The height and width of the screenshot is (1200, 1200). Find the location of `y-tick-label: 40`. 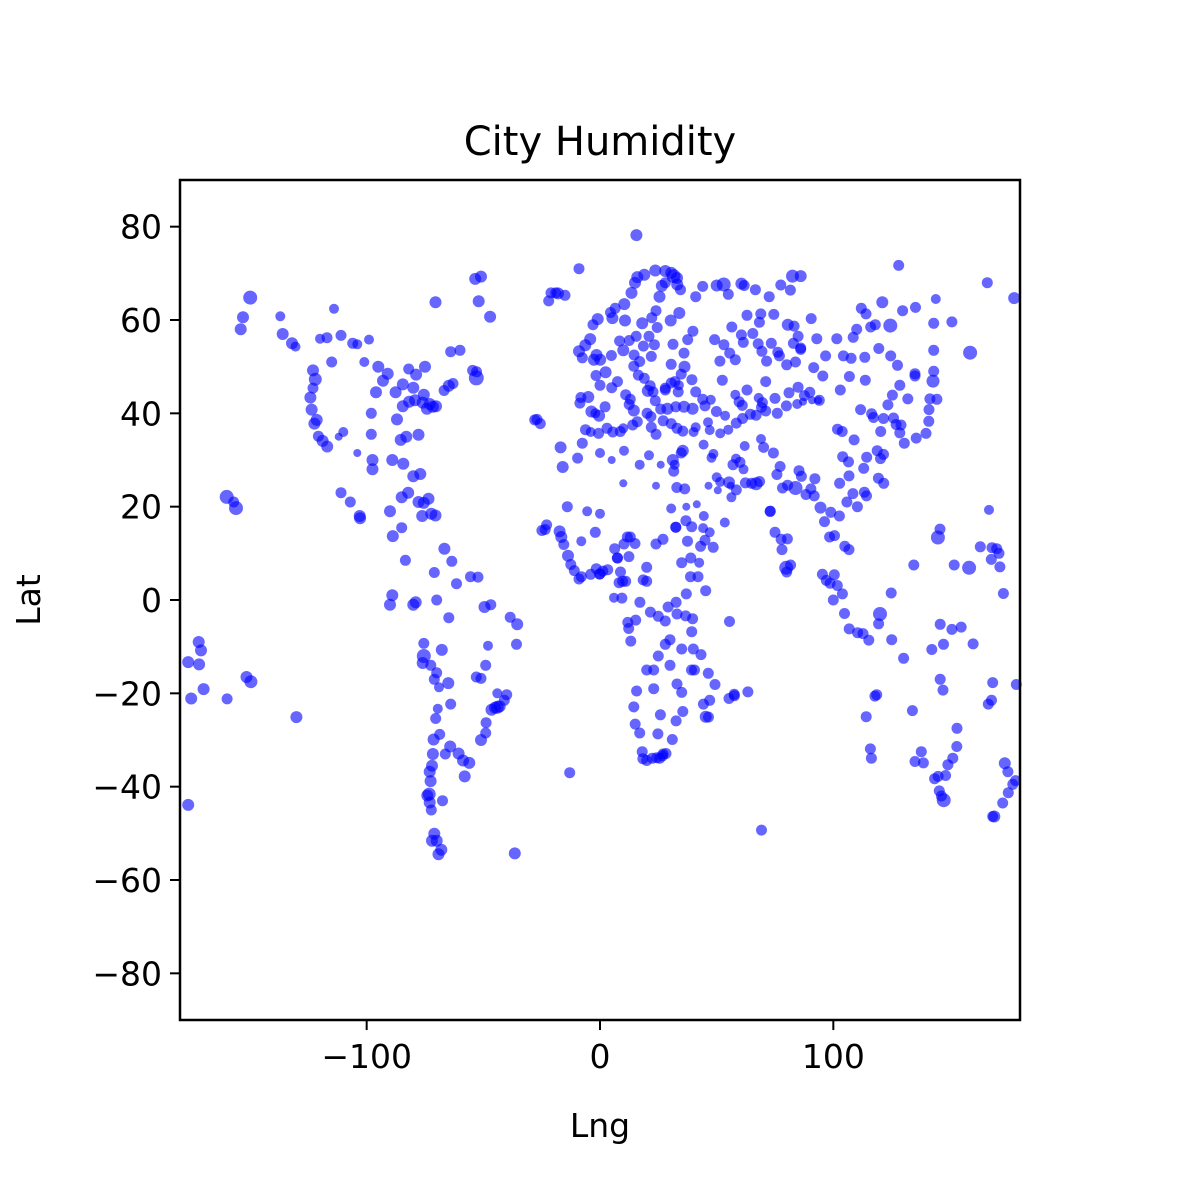

y-tick-label: 40 is located at coordinates (141, 413).